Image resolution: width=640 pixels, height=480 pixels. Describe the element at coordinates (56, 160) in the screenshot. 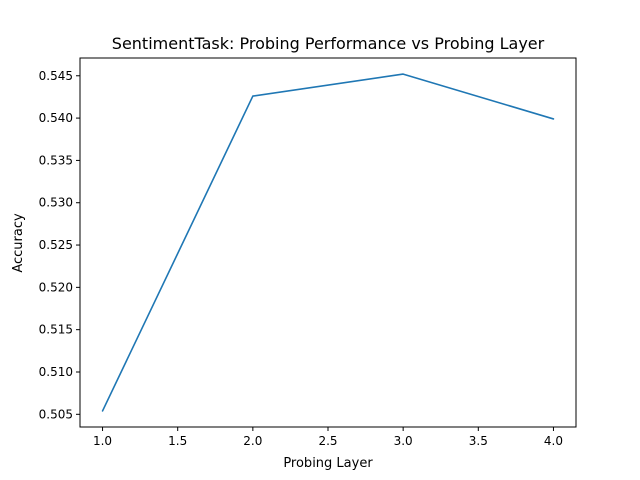

I see `y-tick-label: 0.535` at that location.